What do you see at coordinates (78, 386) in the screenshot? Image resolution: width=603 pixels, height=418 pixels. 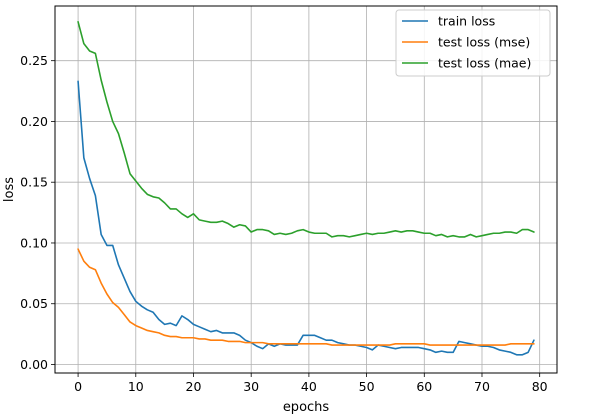 I see `x-tick-label: 0` at bounding box center [78, 386].